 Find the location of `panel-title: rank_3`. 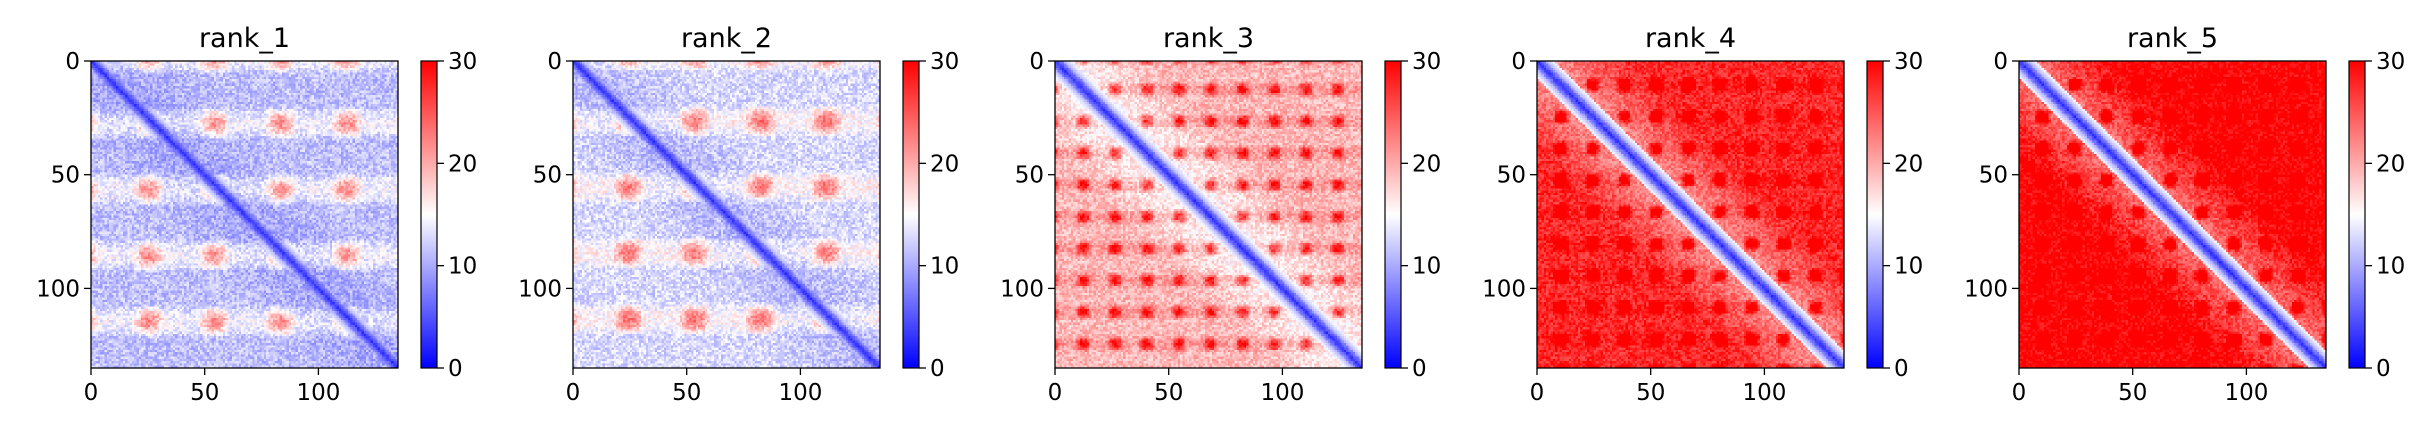

panel-title: rank_3 is located at coordinates (1208, 38).